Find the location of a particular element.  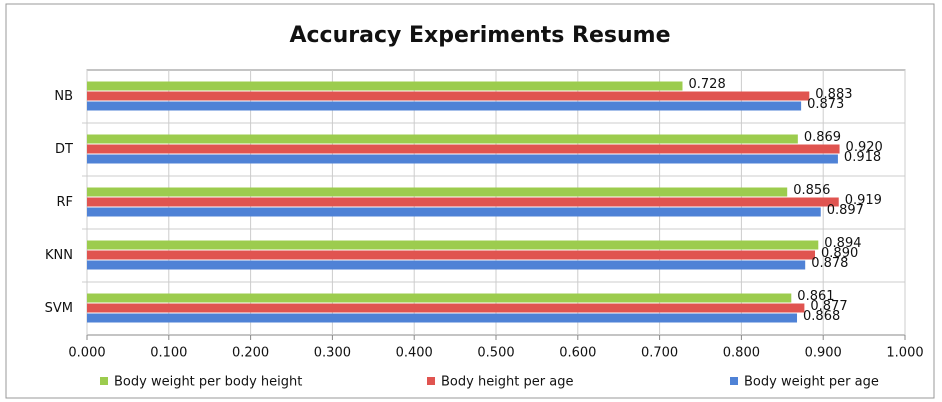

value-label: 0.878 is located at coordinates (829, 263).